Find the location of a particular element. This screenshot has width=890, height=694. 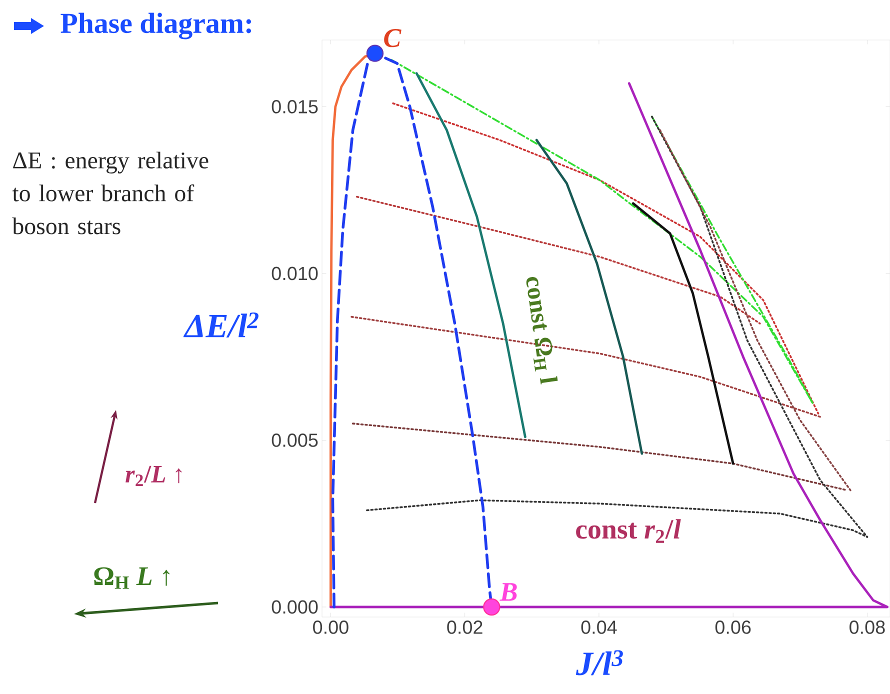

y-tick-label: 0.010 is located at coordinates (295, 273).